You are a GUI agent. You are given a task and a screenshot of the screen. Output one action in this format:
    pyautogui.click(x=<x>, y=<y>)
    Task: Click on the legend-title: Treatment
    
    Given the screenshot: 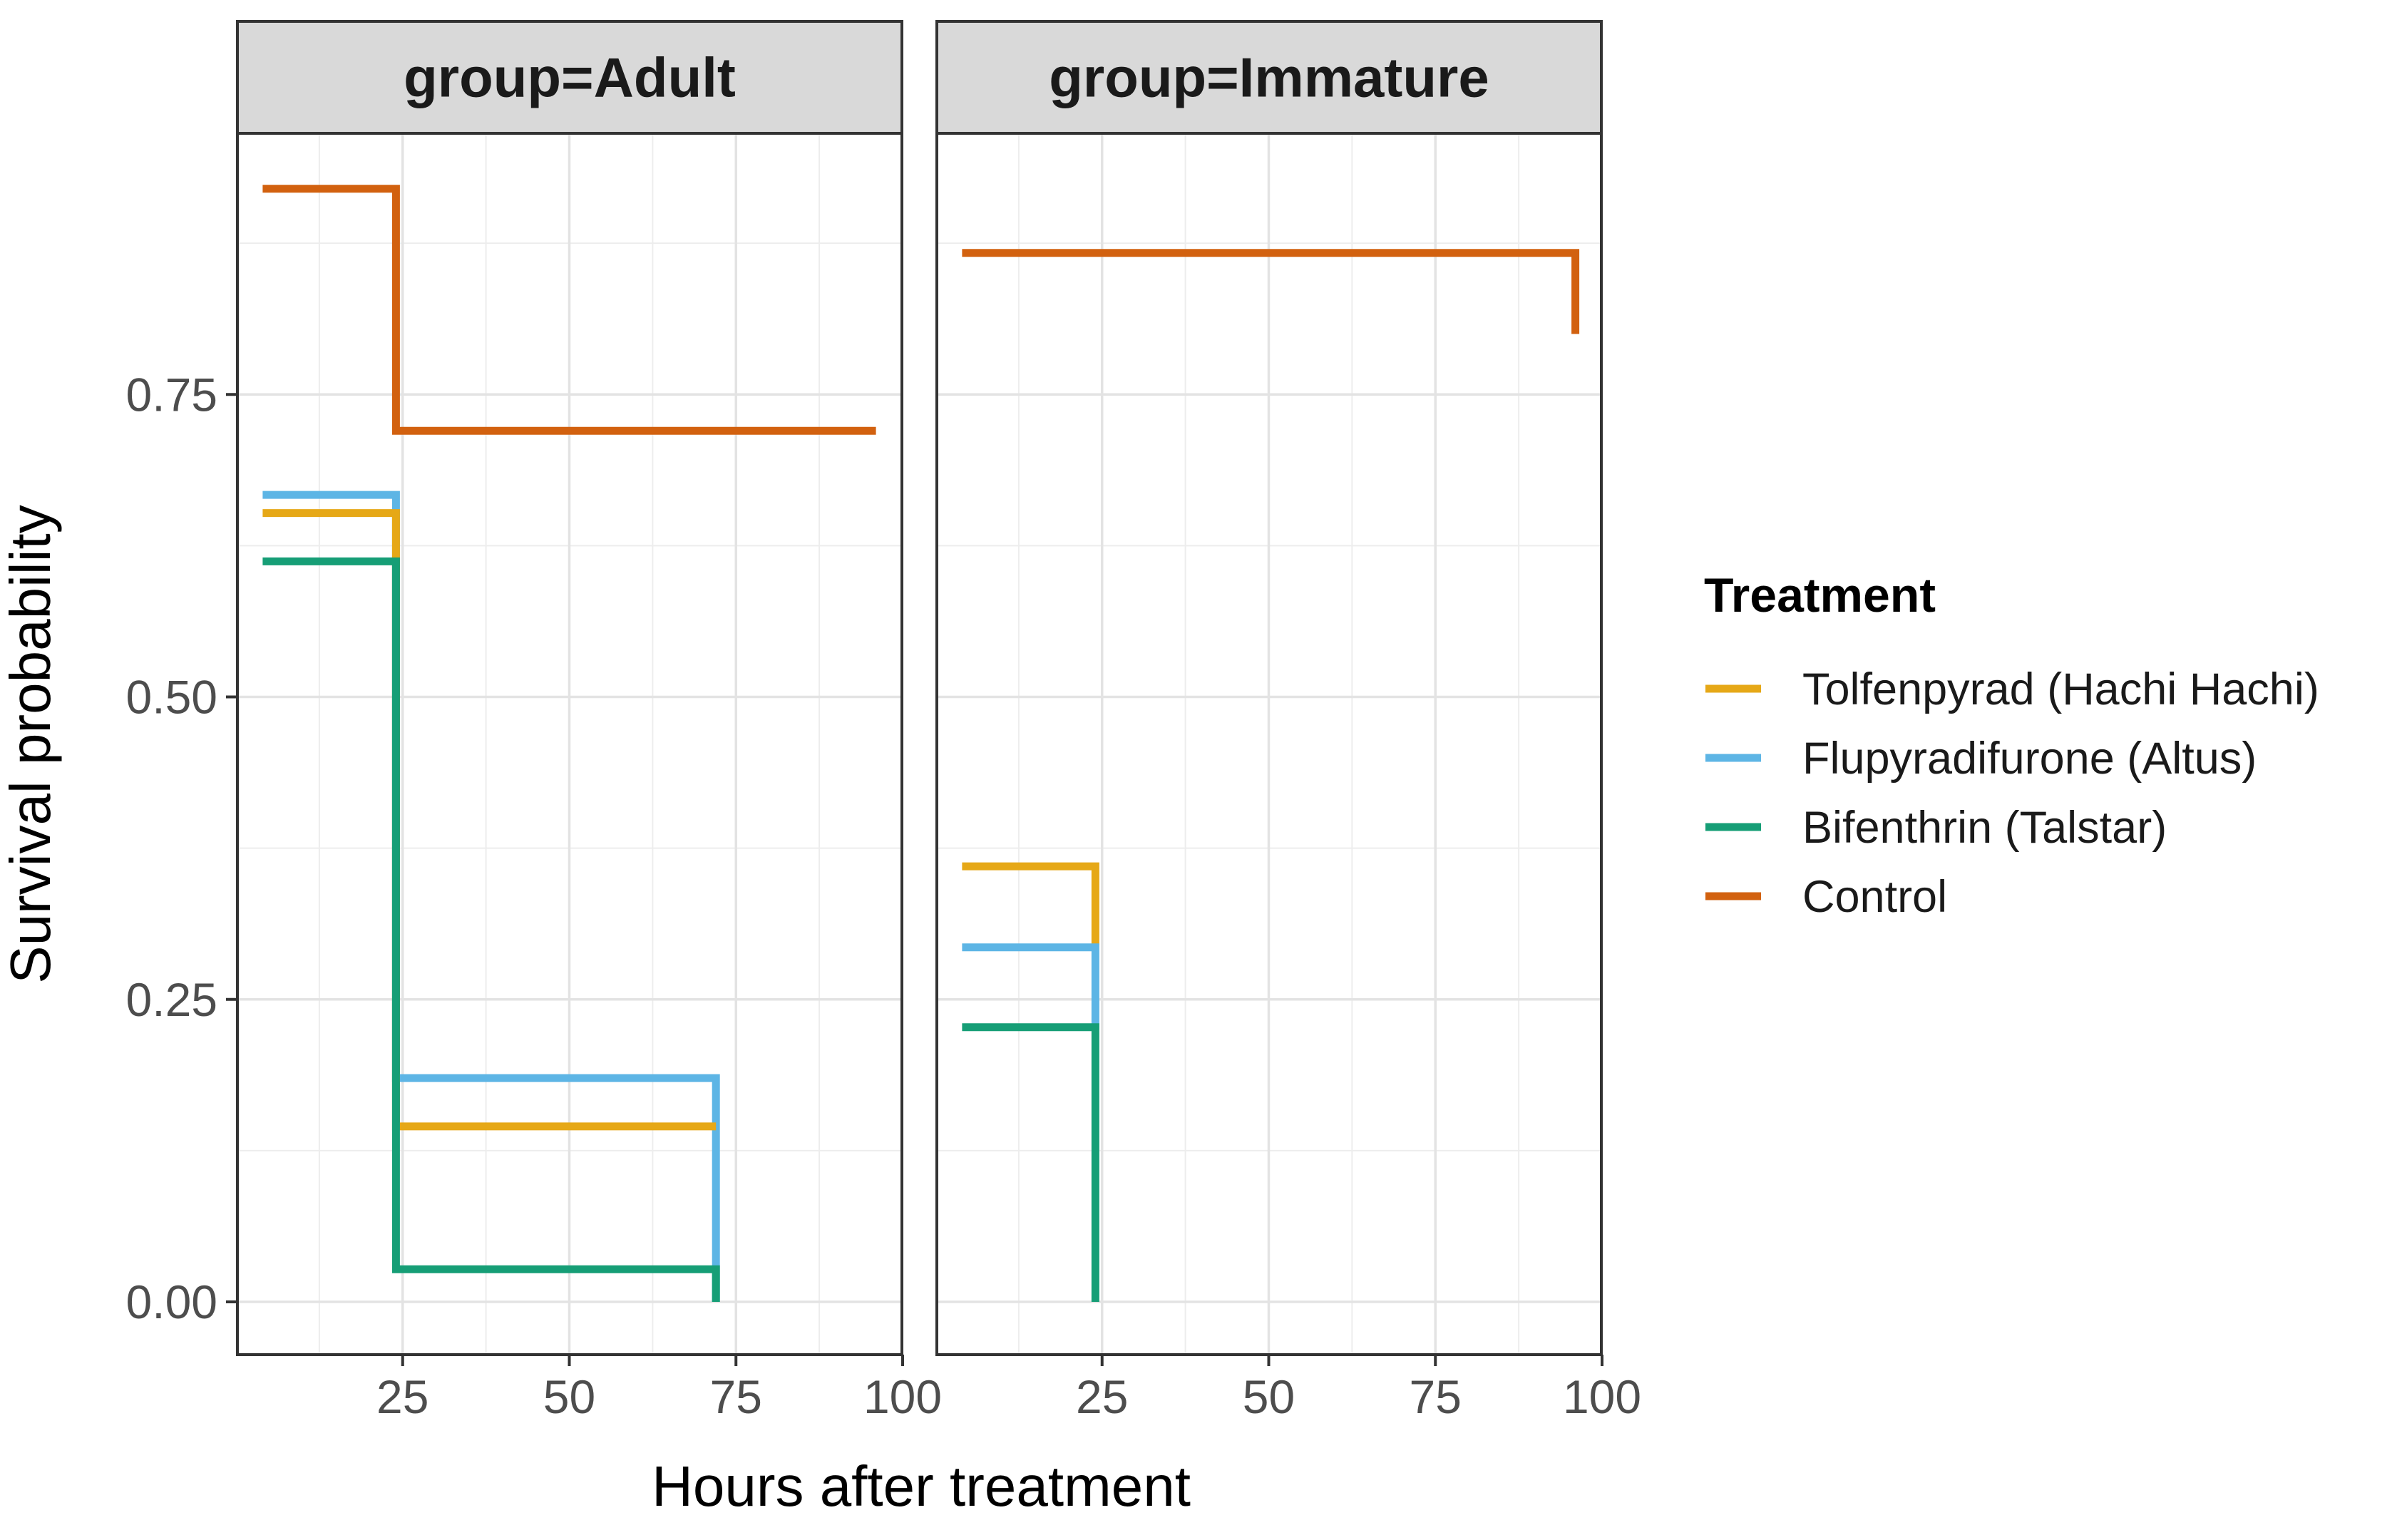 What is the action you would take?
    pyautogui.click(x=1820, y=595)
    